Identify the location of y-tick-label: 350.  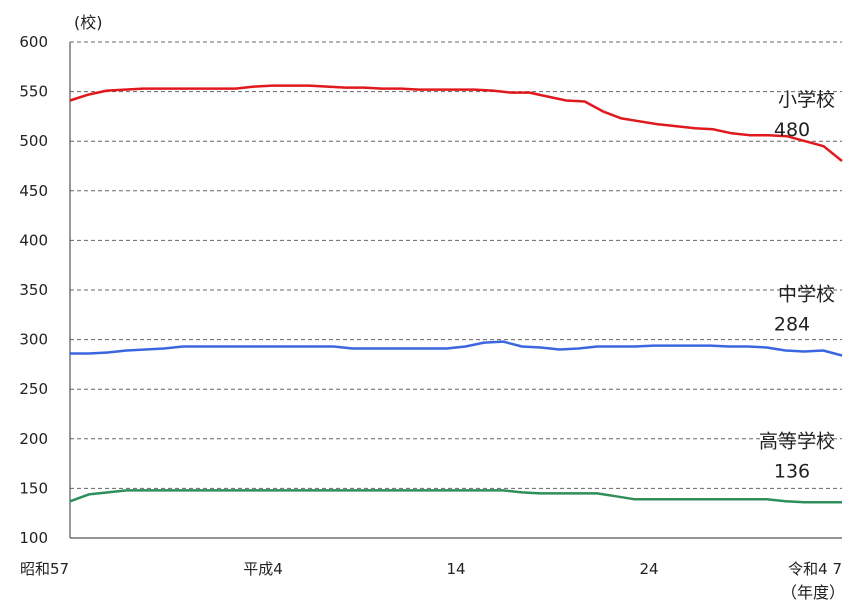
(33, 290).